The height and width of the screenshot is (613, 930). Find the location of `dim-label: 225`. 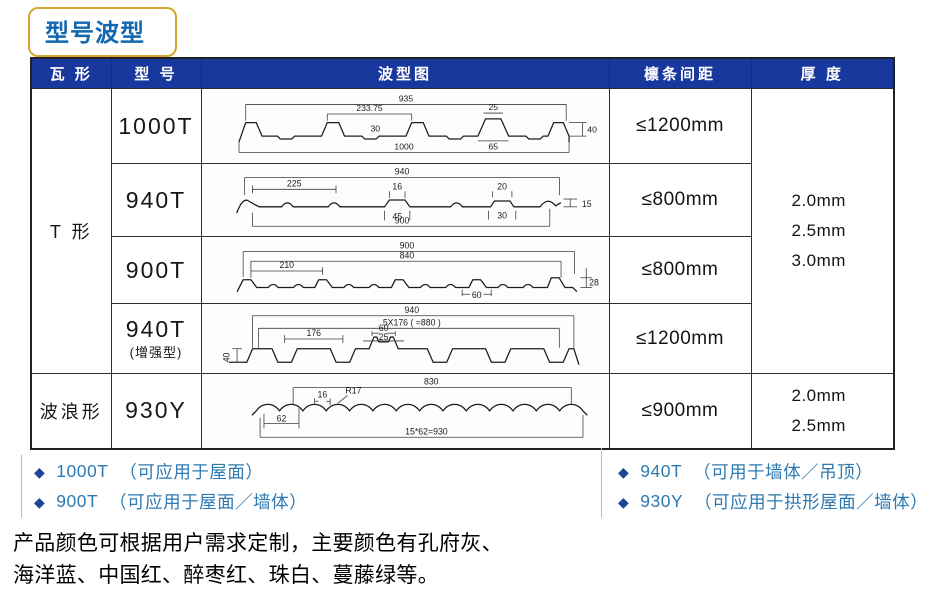

dim-label: 225 is located at coordinates (294, 183).